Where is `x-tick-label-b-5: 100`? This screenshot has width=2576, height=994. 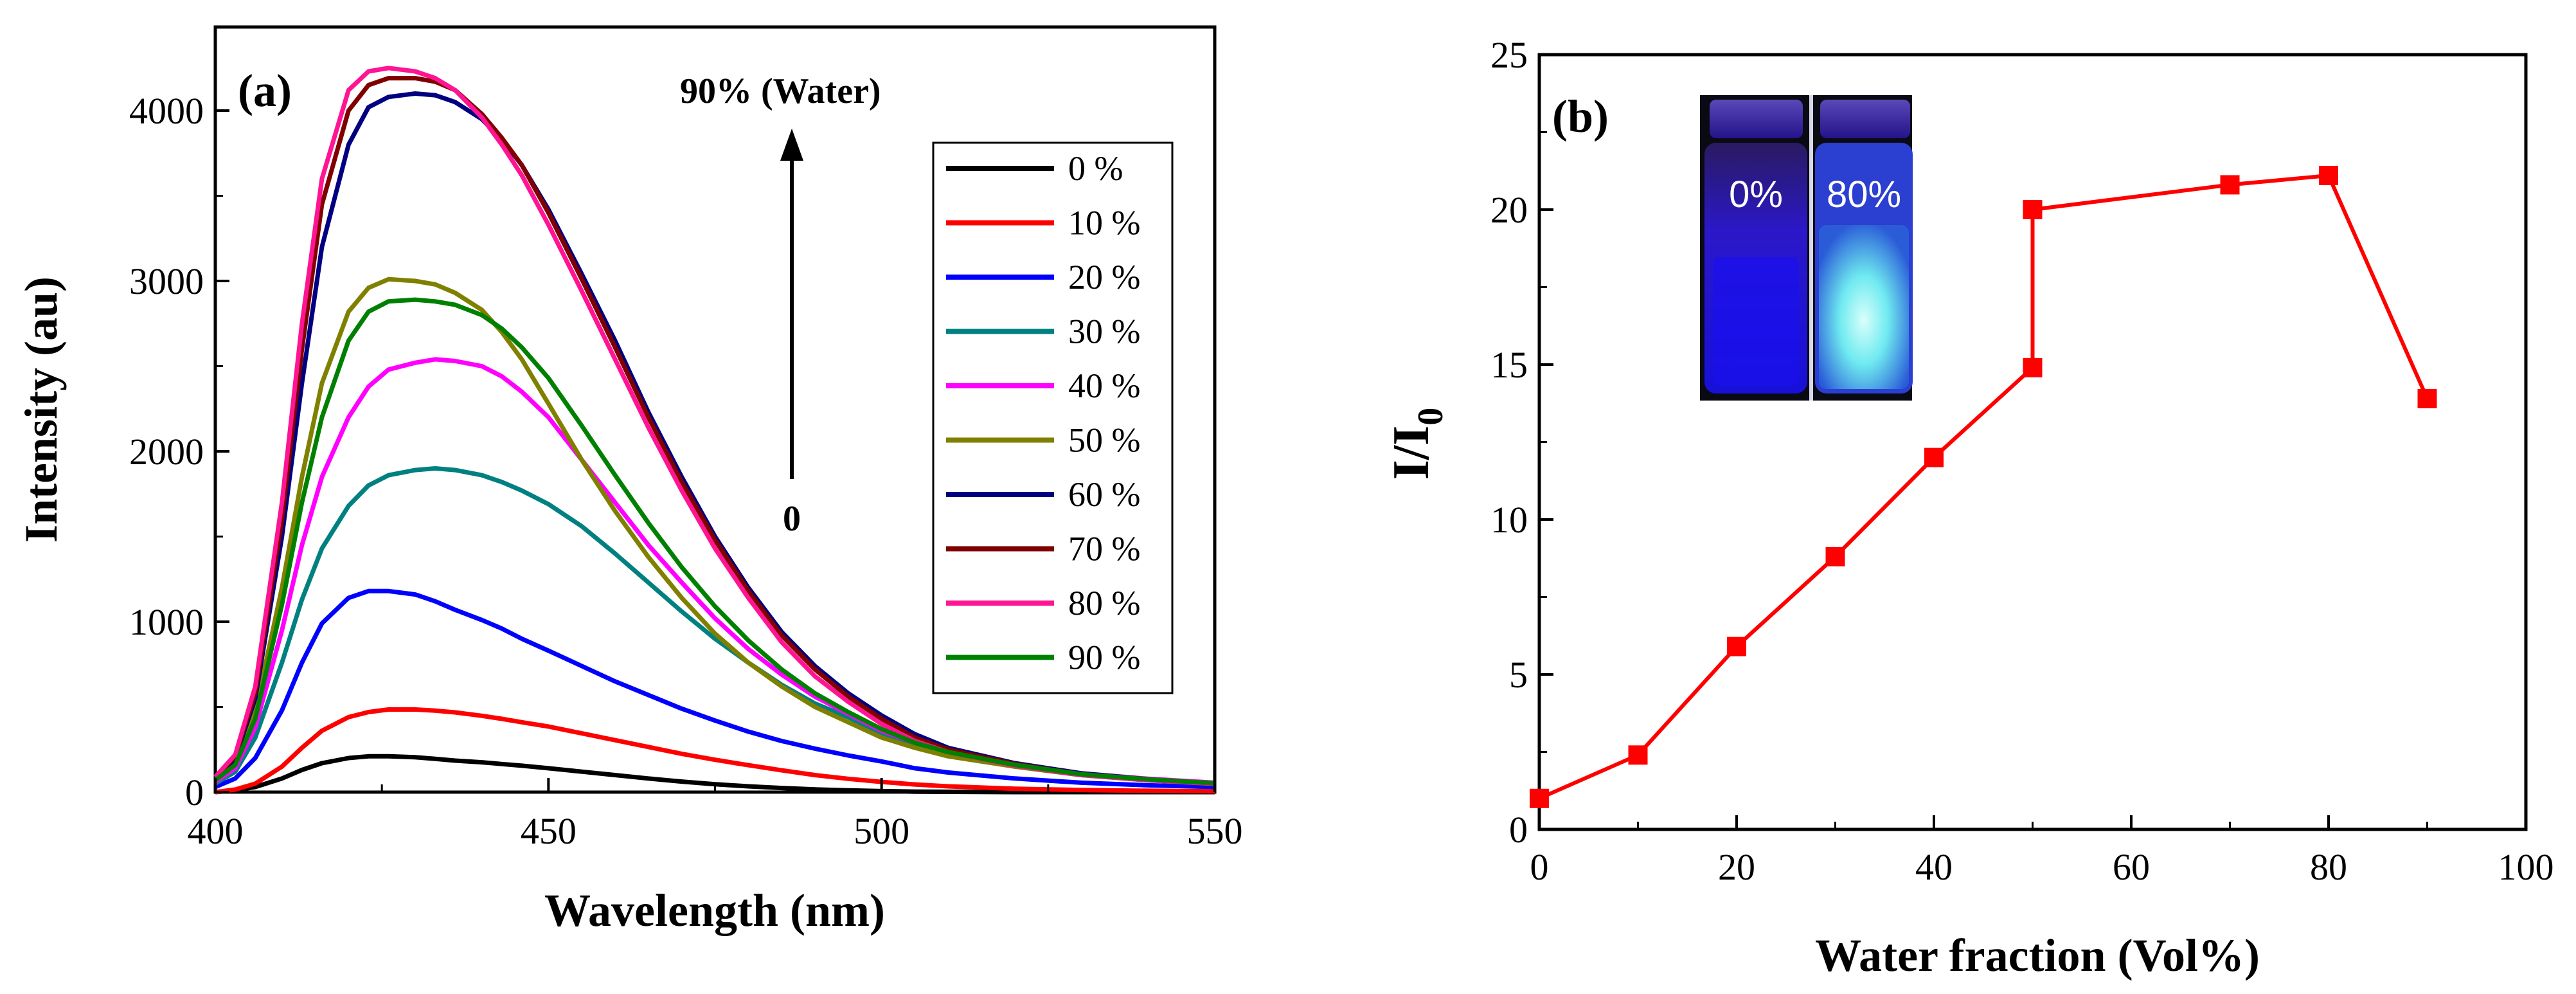 x-tick-label-b-5: 100 is located at coordinates (2526, 867).